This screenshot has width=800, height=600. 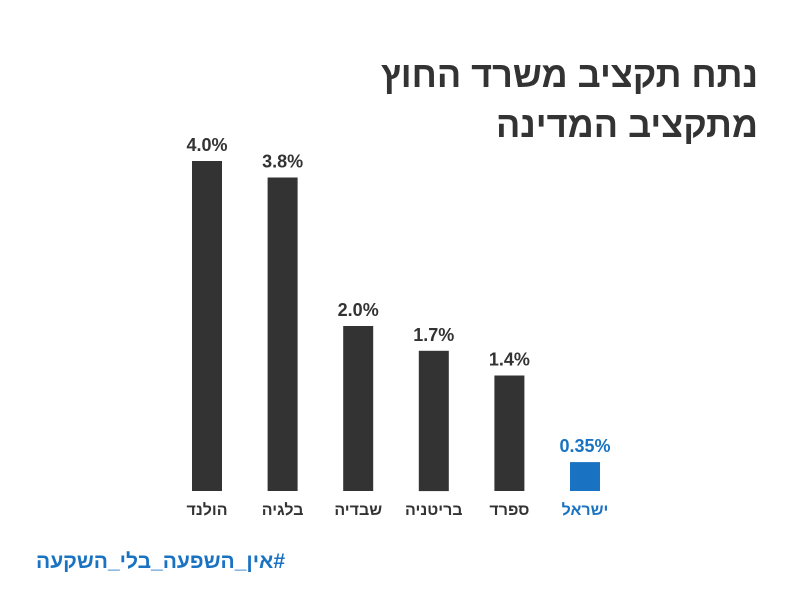 I want to click on bar-value-label-2: 2.0%, so click(x=358, y=310).